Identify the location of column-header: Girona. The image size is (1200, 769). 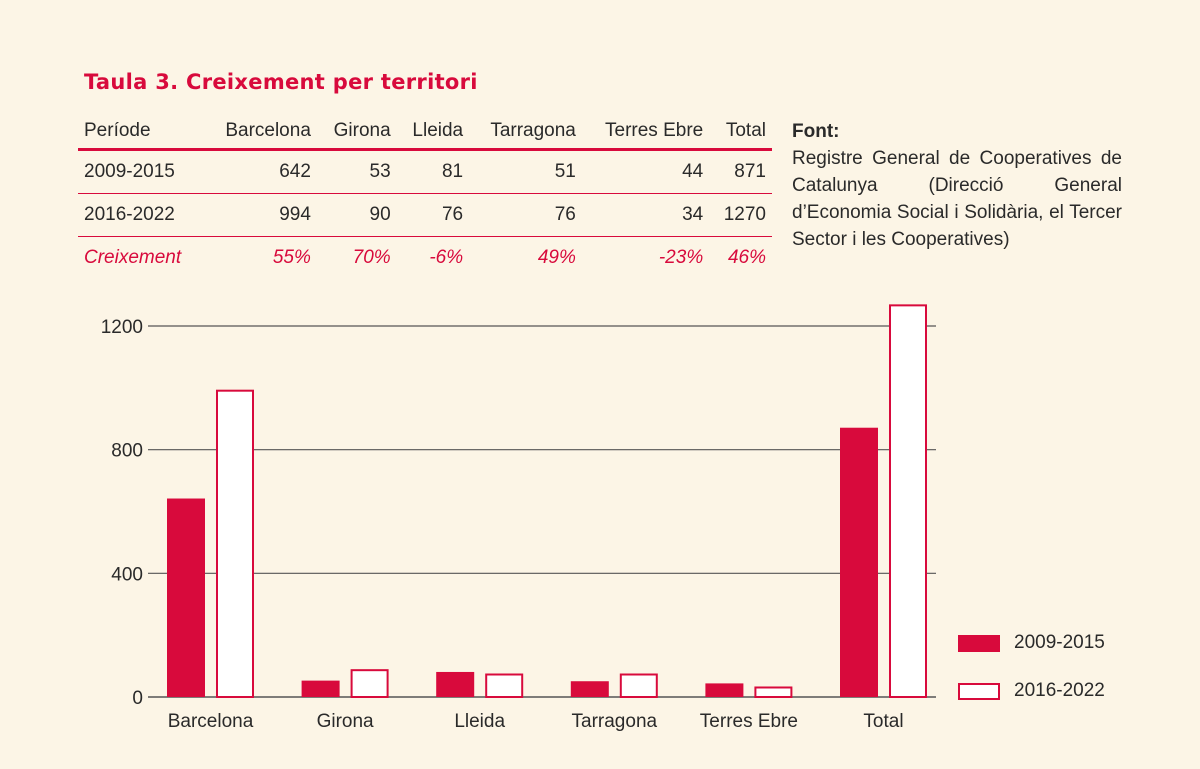
(356, 132).